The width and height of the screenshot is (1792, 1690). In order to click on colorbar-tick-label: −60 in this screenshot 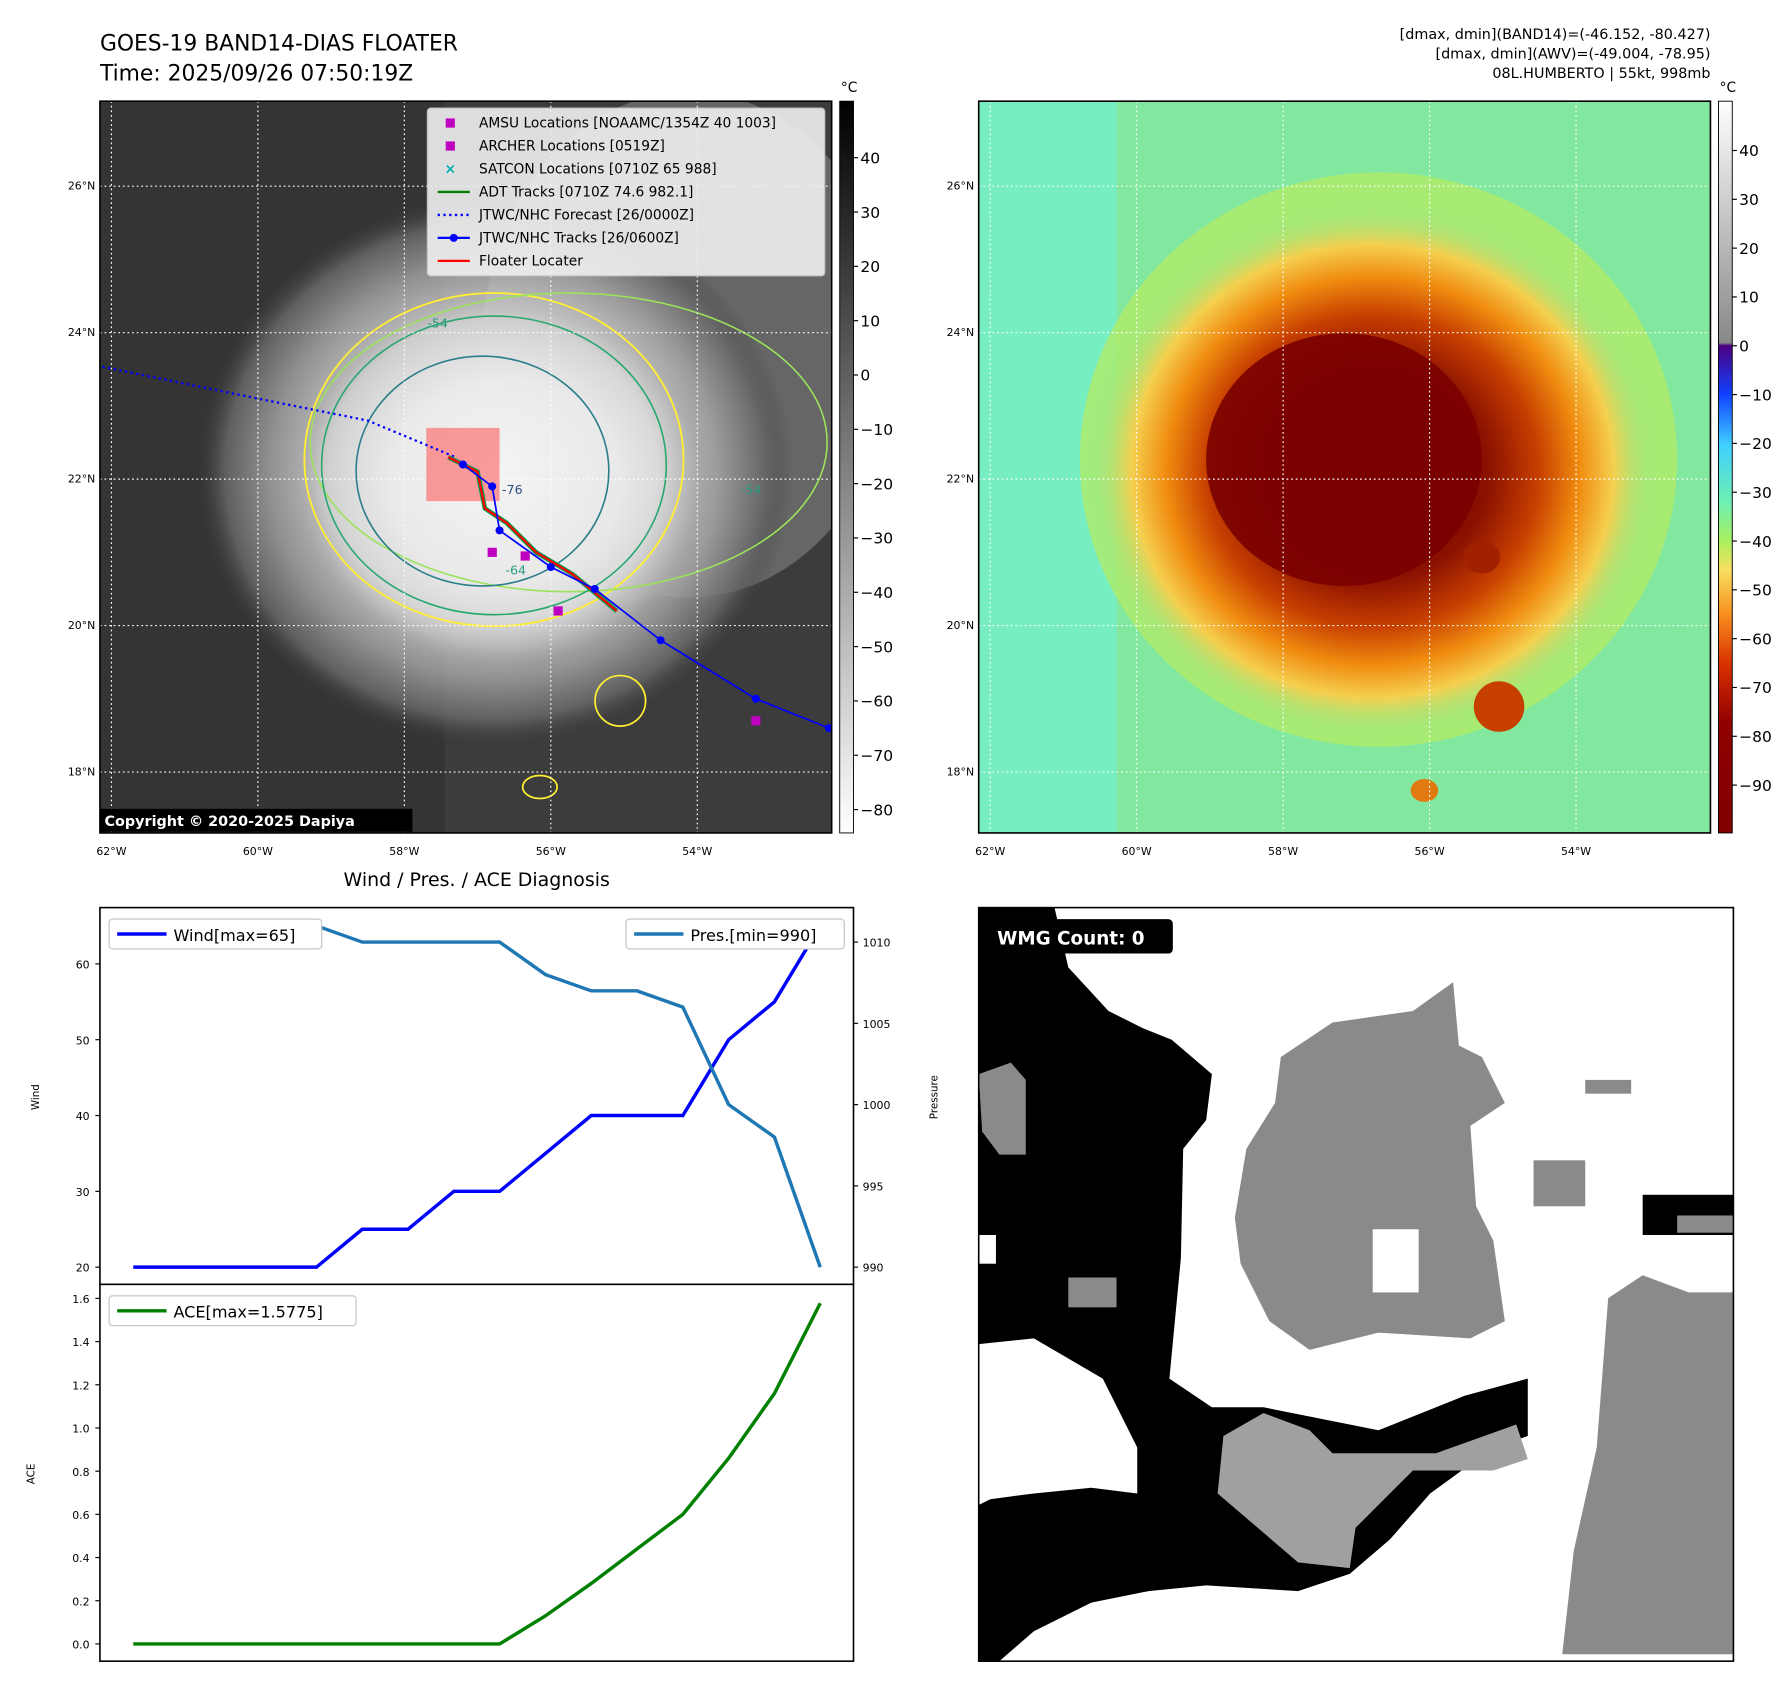, I will do `click(1755, 639)`.